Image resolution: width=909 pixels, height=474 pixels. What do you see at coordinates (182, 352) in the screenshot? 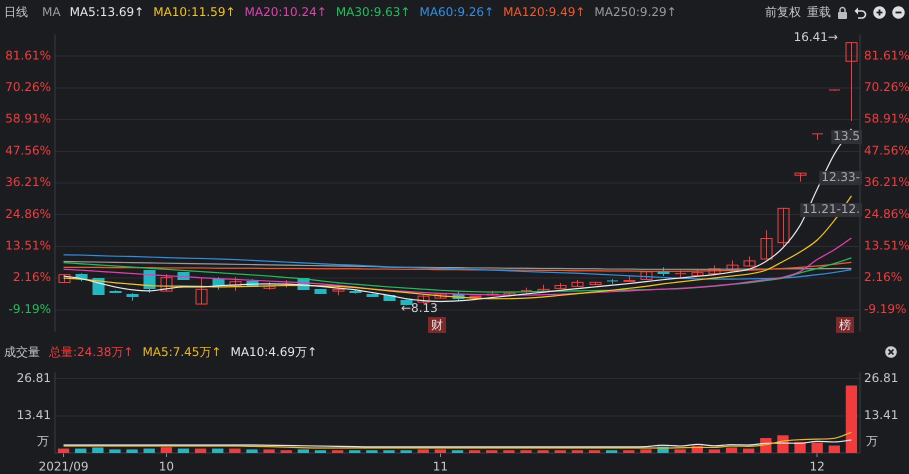
I see `text: MA5:7.45万↑` at bounding box center [182, 352].